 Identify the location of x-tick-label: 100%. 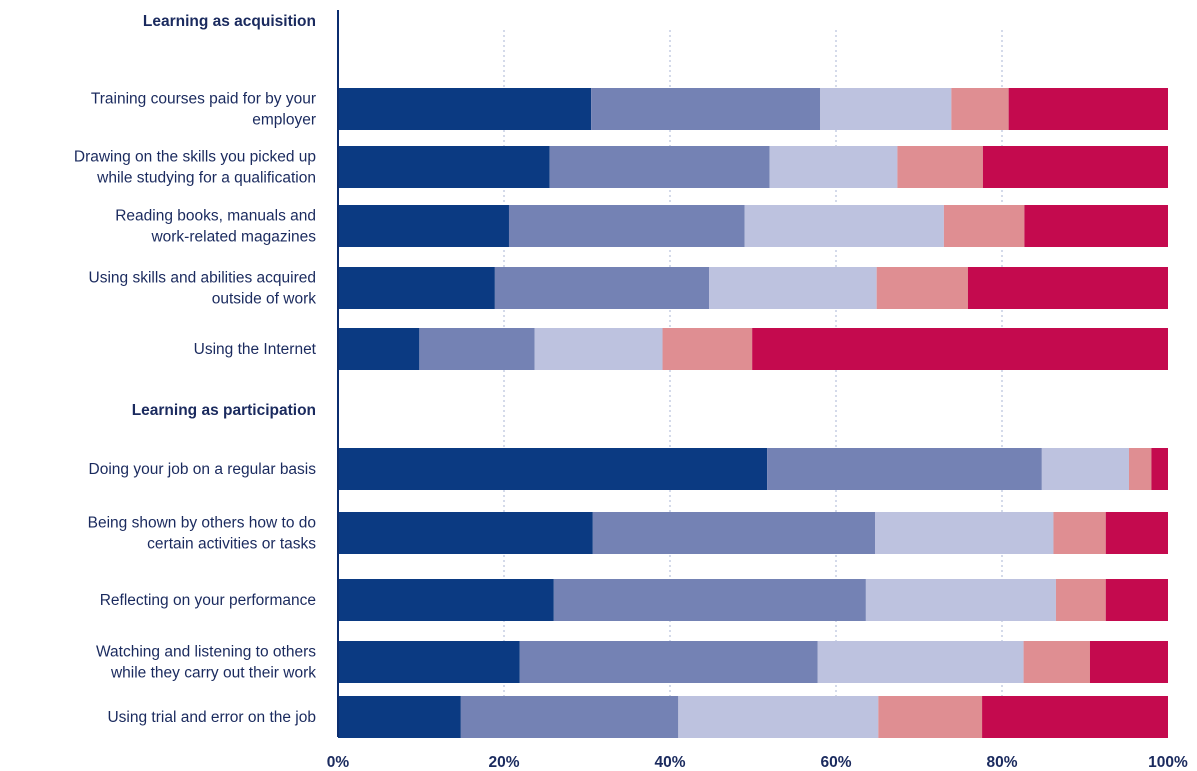
(1168, 762).